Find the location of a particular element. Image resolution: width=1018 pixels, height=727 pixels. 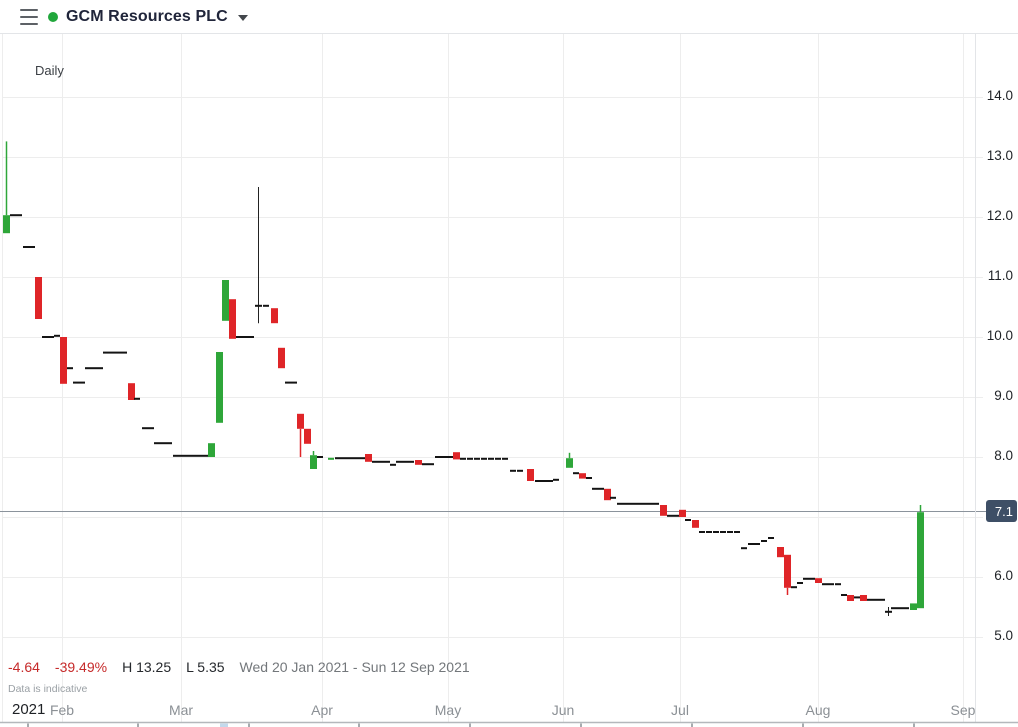

instrument-selector: GCM Resources PLC is located at coordinates (148, 16).